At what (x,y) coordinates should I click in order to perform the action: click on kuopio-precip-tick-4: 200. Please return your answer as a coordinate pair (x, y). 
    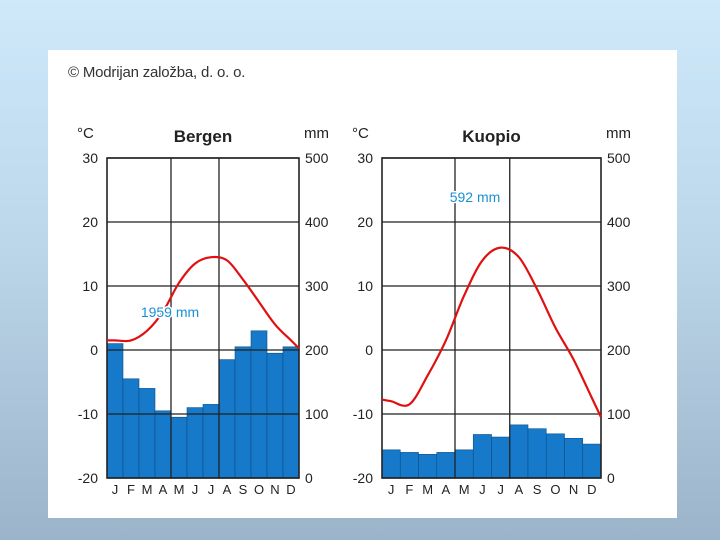
    Looking at the image, I should click on (619, 350).